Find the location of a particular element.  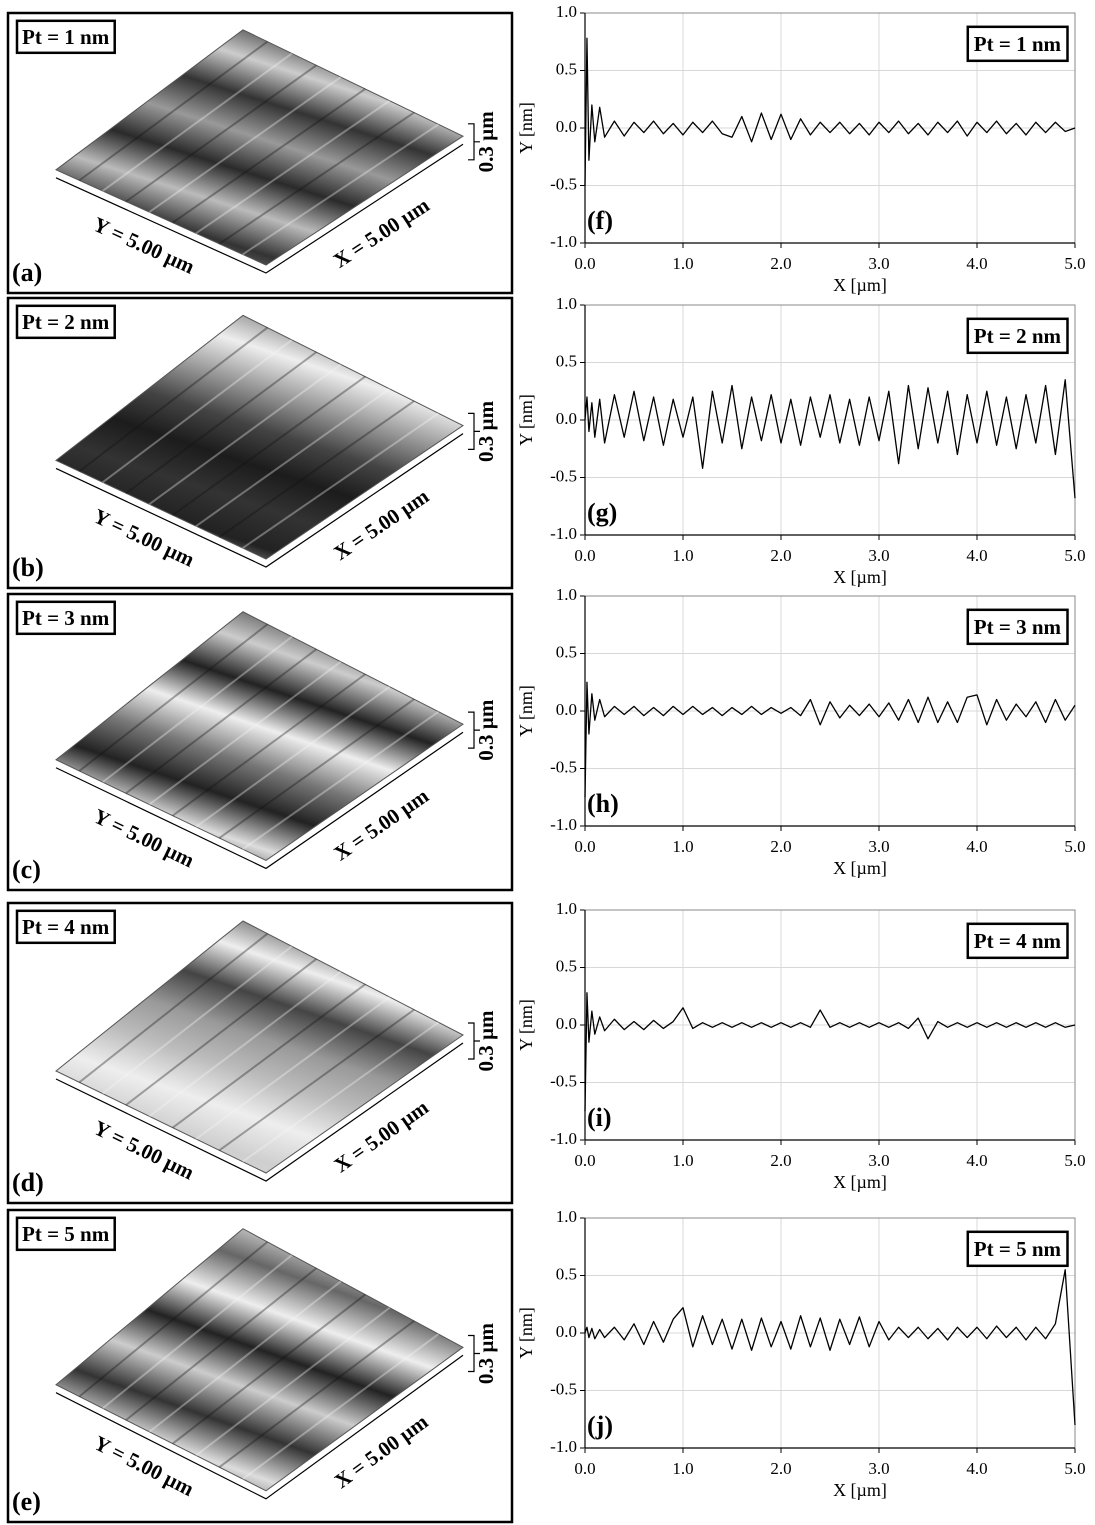

image-label: Pt = 3 nm is located at coordinates (66, 618).